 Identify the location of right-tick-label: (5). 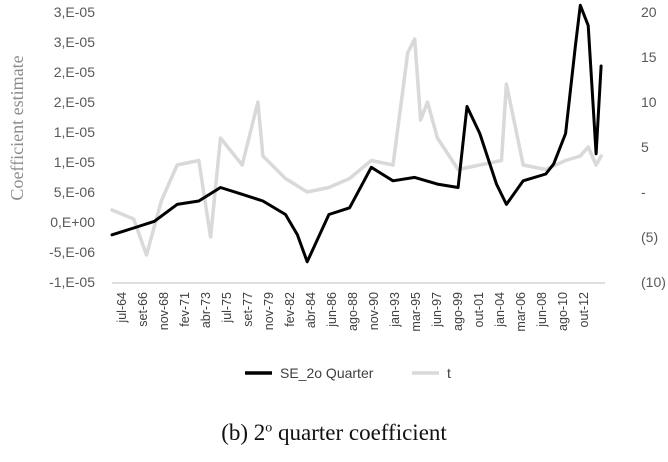
(649, 237).